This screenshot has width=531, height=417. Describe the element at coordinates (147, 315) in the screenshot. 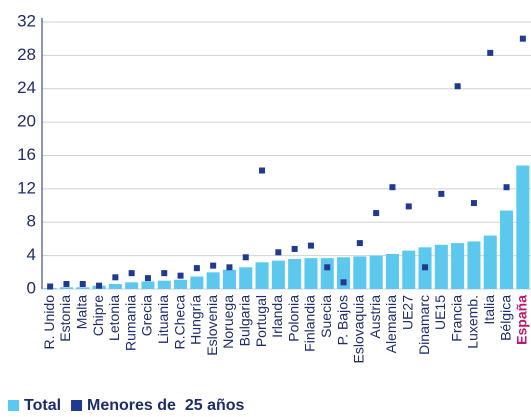

I see `x-tick-label: Grecia` at that location.